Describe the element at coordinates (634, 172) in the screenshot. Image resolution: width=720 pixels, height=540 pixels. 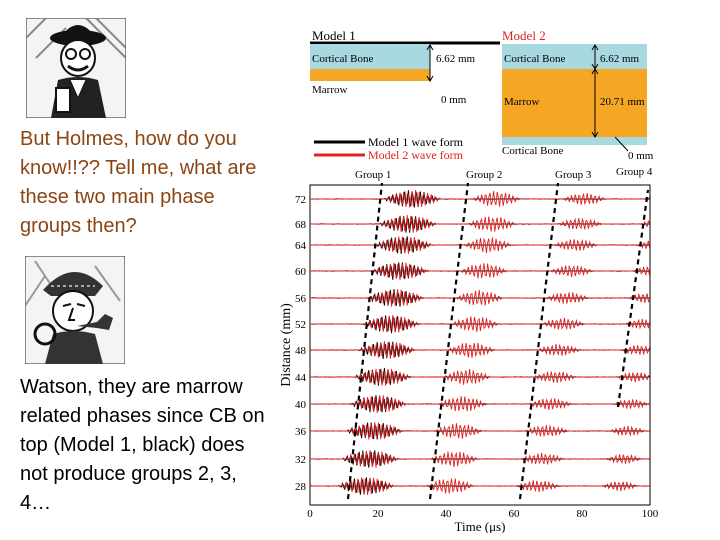
I see `group4-label: Group 4` at that location.